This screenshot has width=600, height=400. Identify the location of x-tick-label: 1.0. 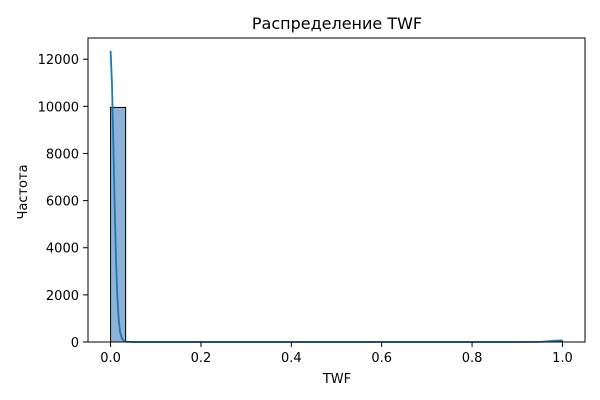
(562, 358).